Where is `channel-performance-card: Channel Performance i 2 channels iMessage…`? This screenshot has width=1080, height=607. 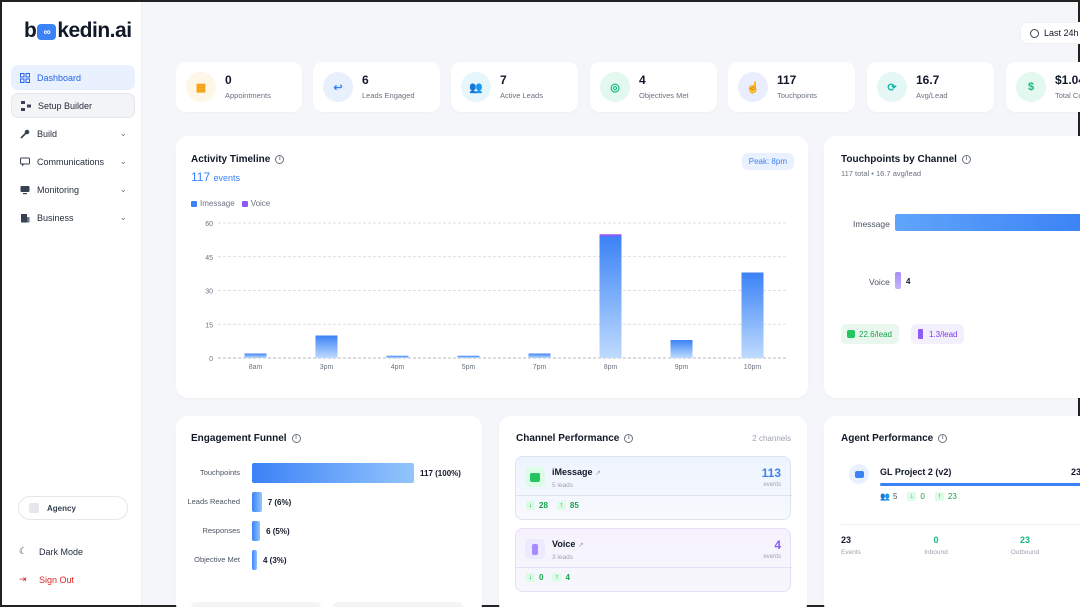
channel-performance-card: Channel Performance i 2 channels iMessage… is located at coordinates (653, 511).